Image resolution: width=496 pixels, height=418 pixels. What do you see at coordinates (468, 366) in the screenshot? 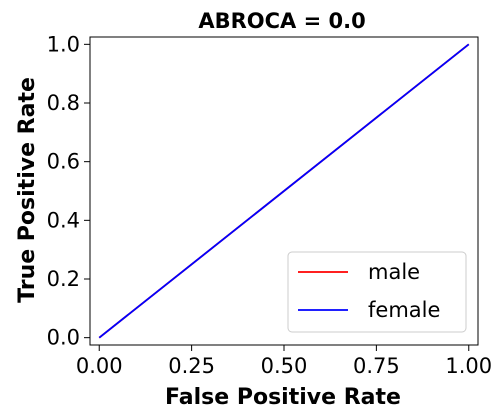
I see `x-tick-label: 1.00` at bounding box center [468, 366].